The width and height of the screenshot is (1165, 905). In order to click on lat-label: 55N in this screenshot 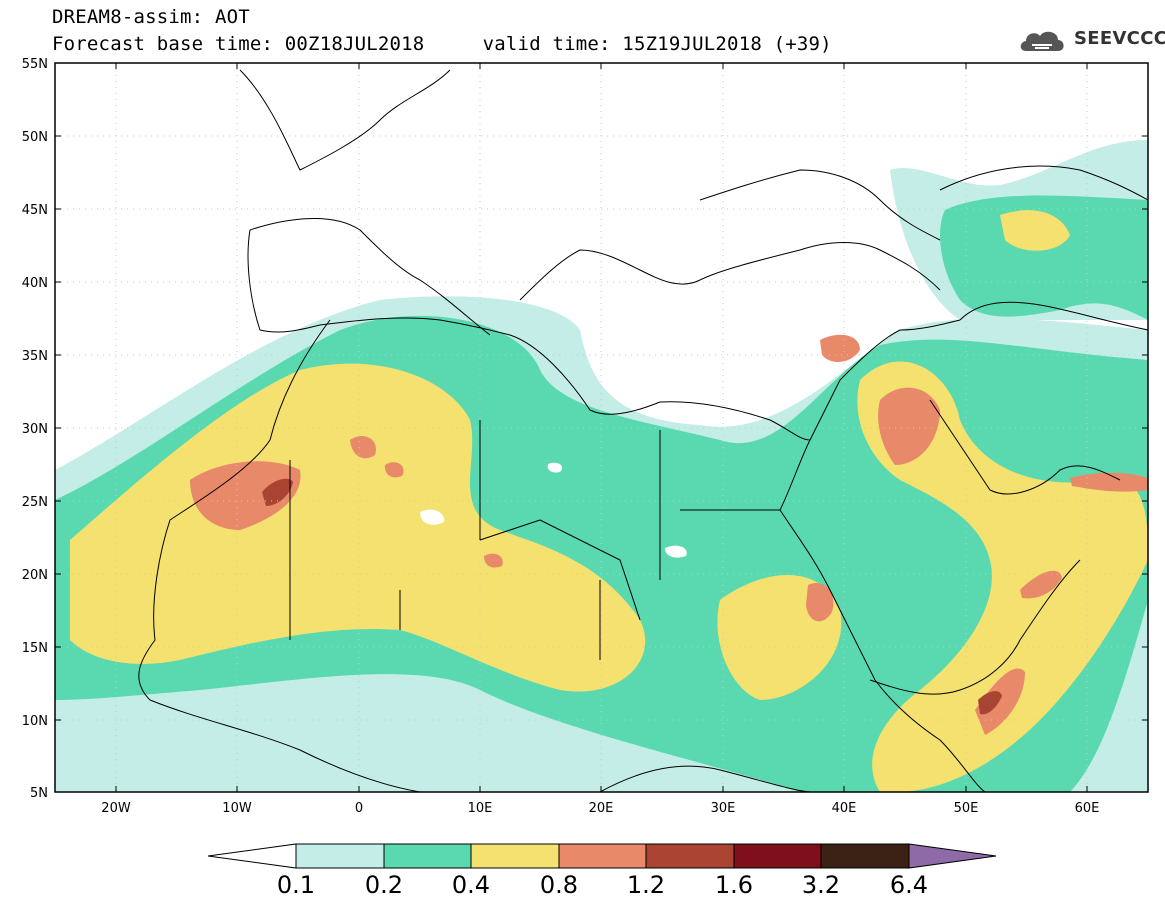, I will do `click(35, 64)`.